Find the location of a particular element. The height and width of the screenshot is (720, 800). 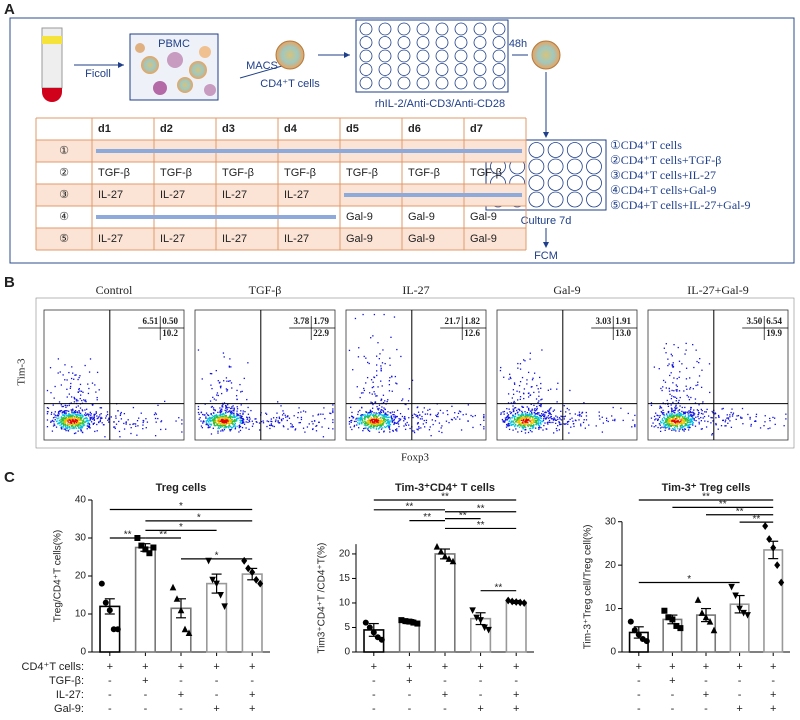

quadrant-value: 1.82 is located at coordinates (472, 321).